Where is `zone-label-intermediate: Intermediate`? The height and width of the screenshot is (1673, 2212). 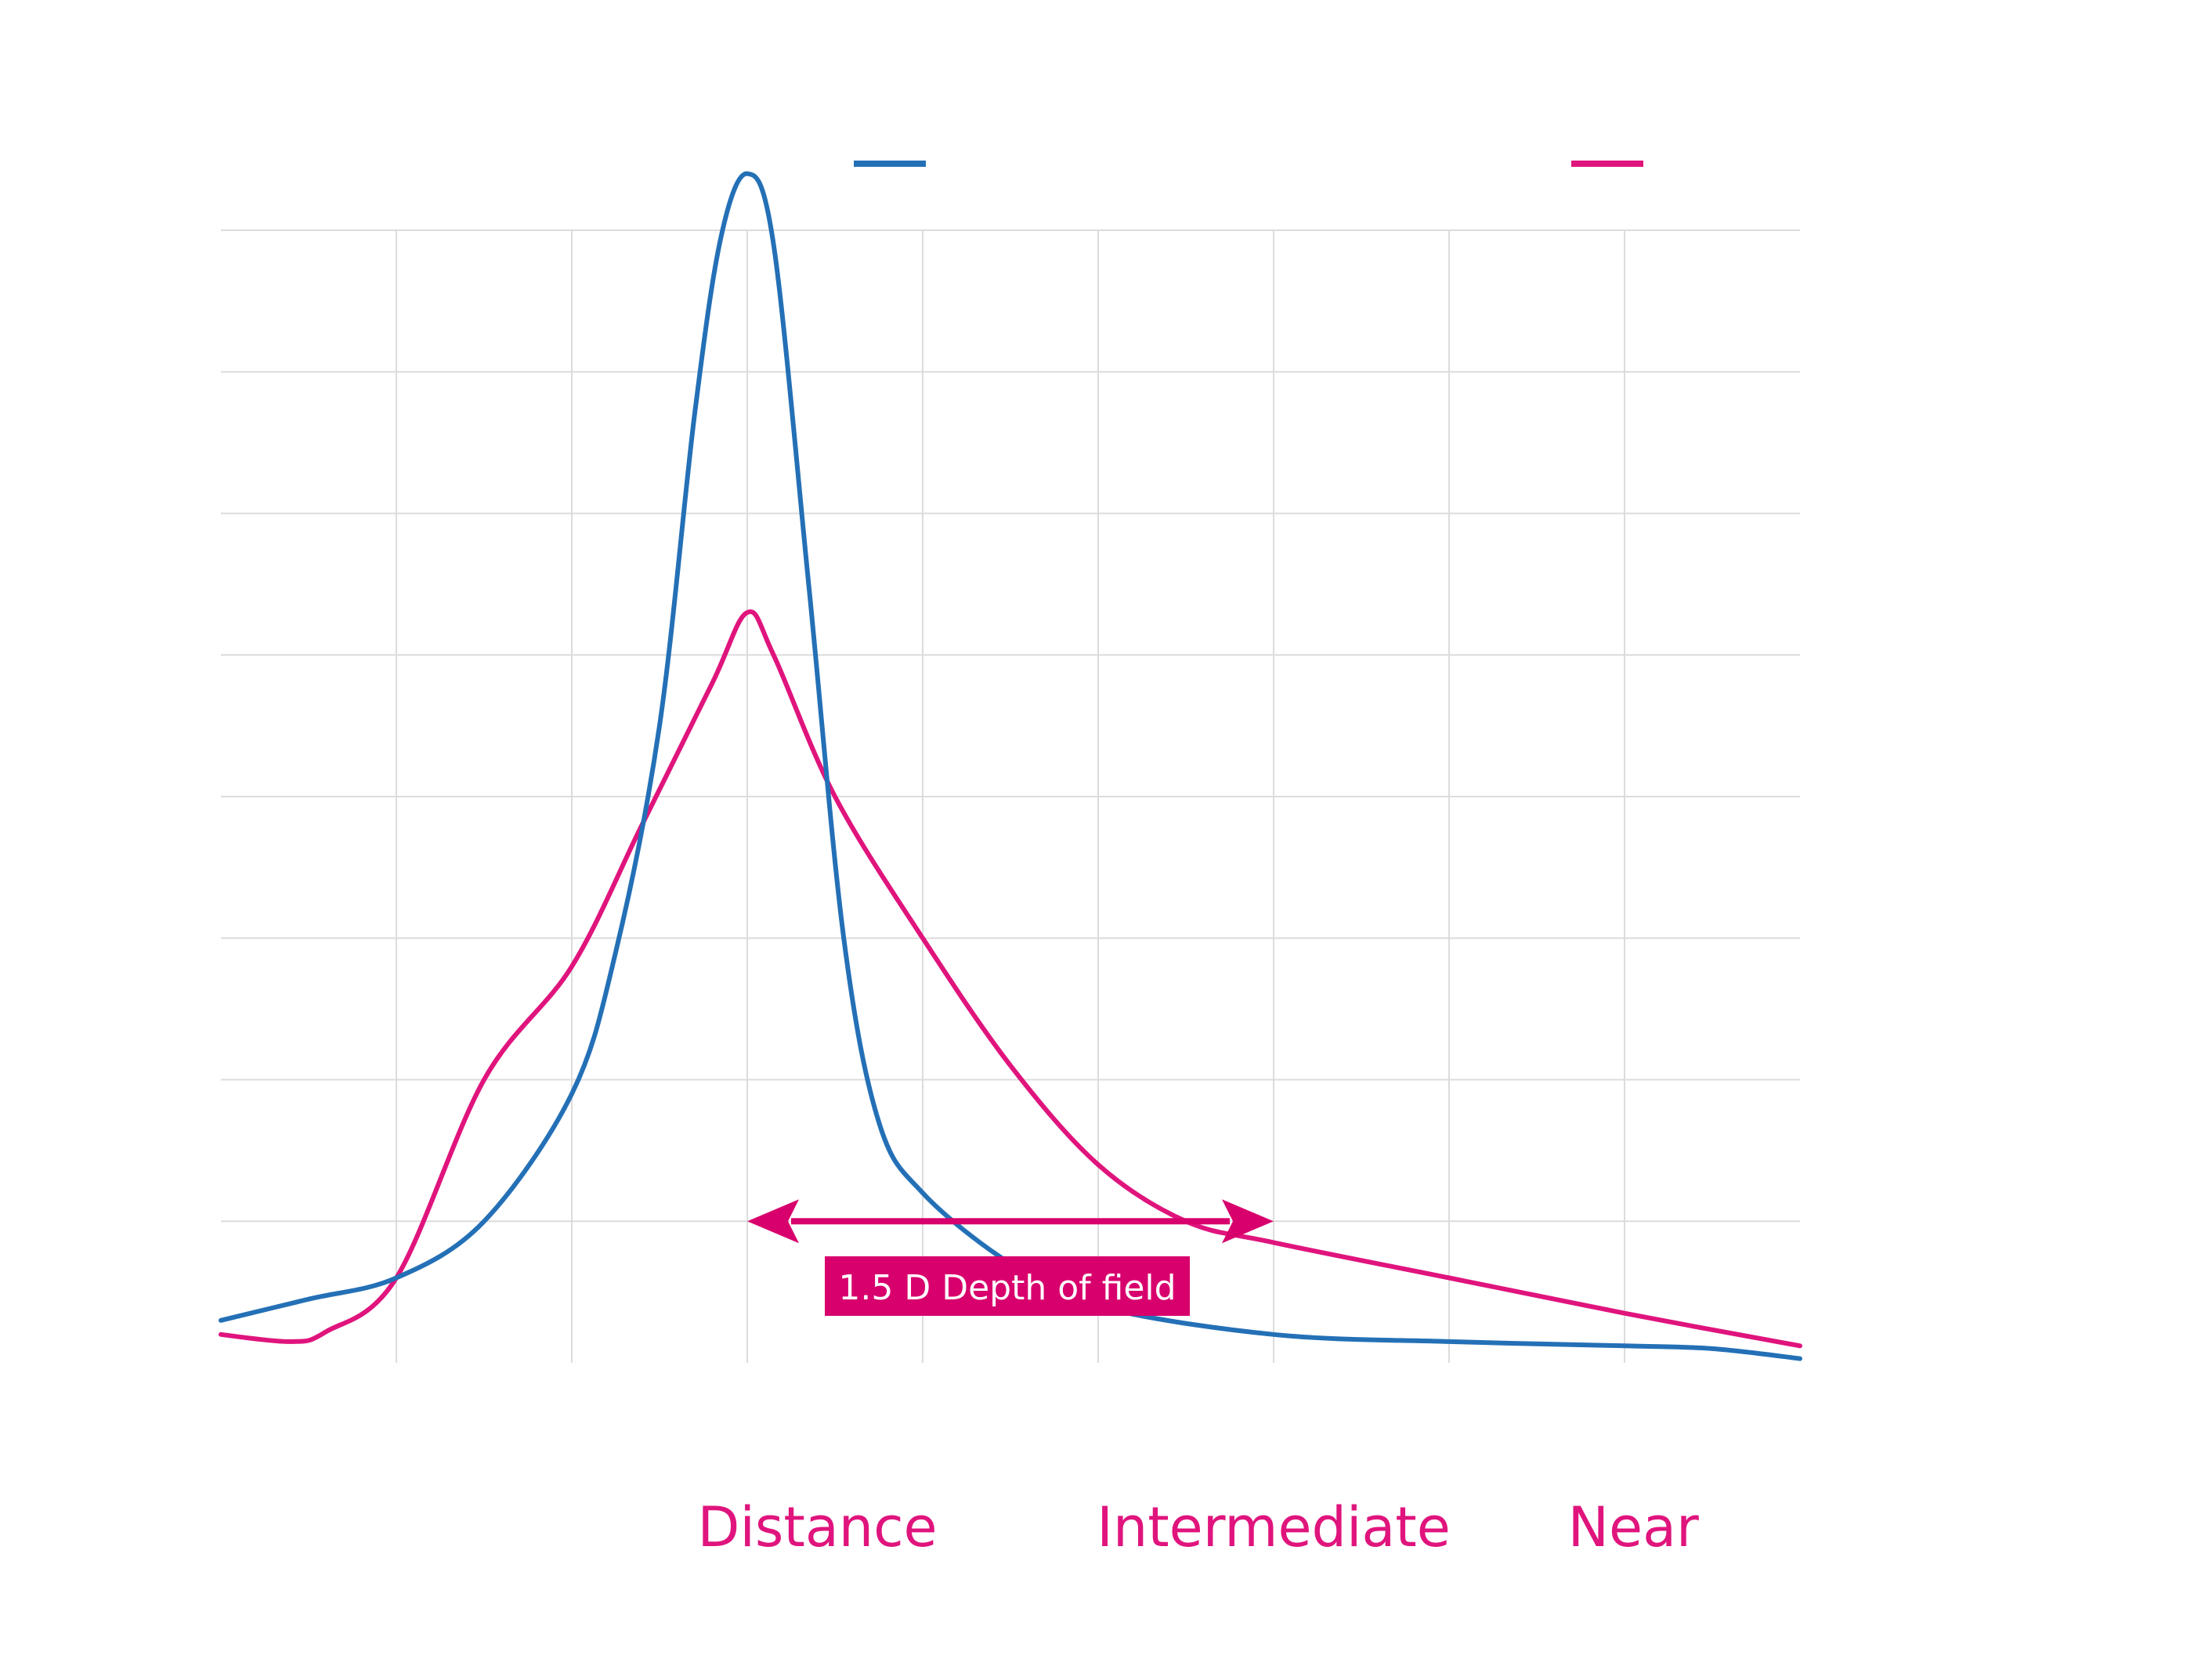 zone-label-intermediate: Intermediate is located at coordinates (1274, 1527).